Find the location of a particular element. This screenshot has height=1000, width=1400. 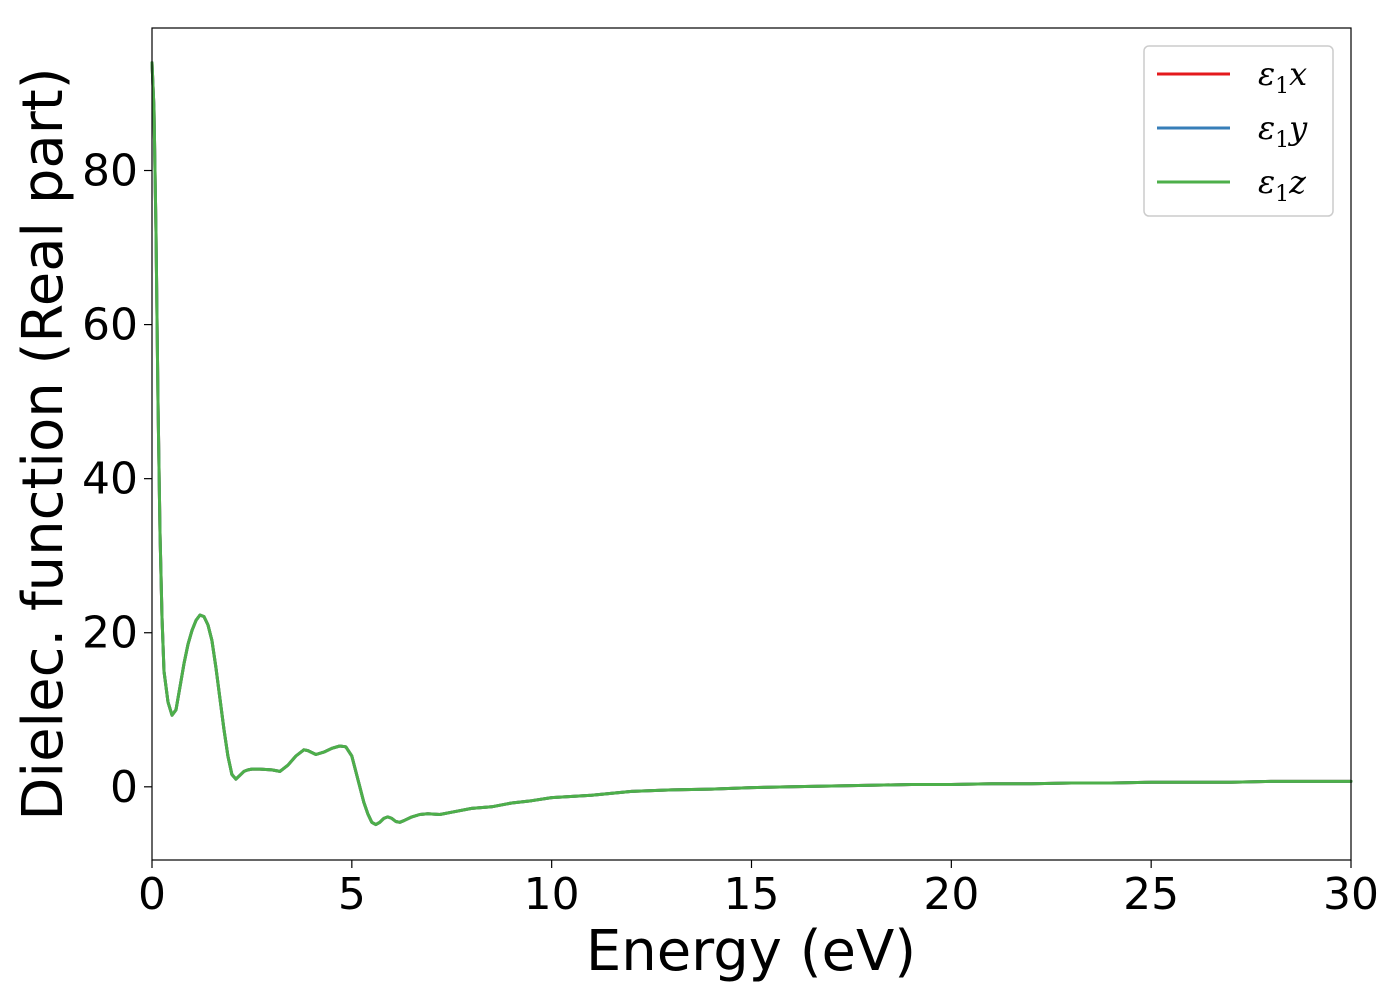

y-tick-label: 60 is located at coordinates (110, 325).